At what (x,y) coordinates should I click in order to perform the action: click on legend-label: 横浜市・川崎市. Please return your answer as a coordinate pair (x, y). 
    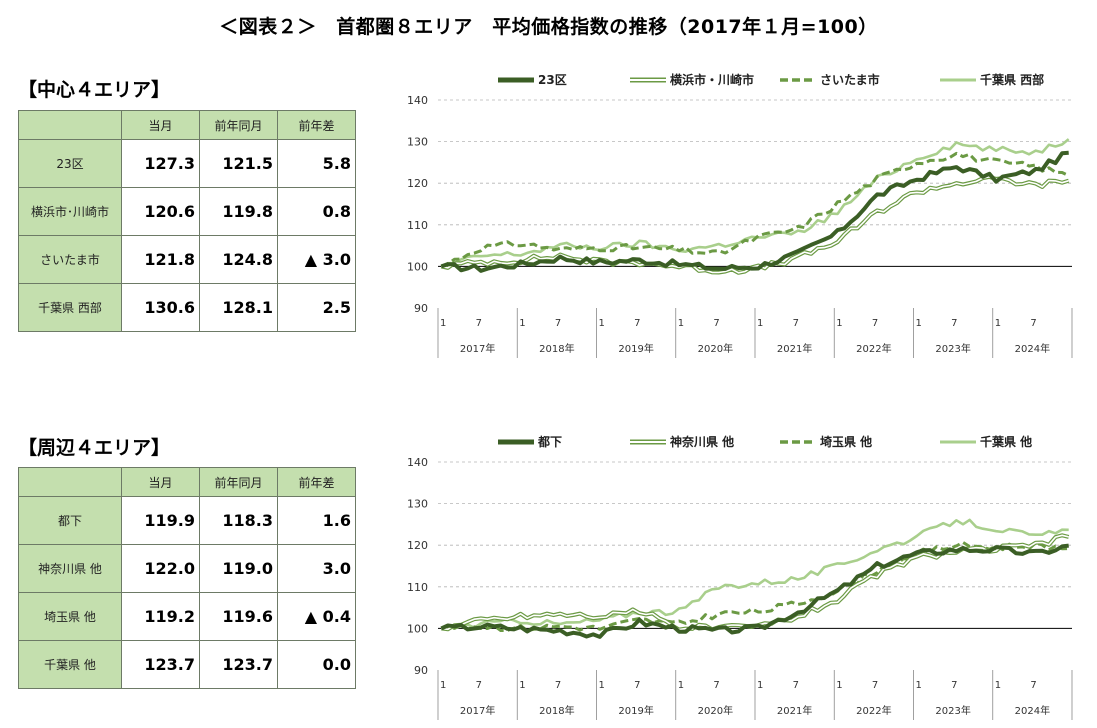
    Looking at the image, I should click on (712, 79).